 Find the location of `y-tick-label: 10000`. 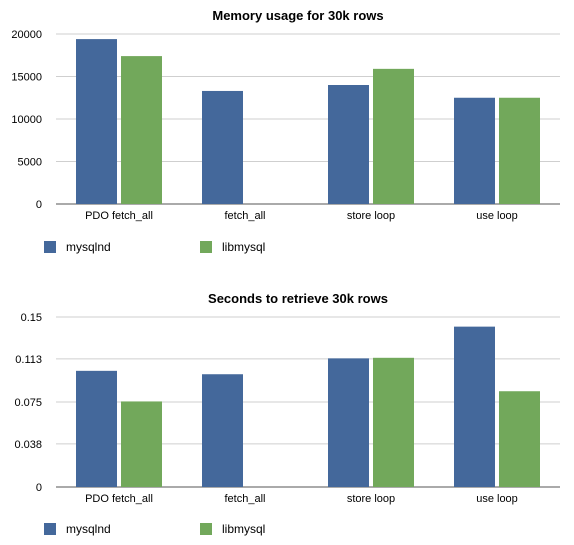

y-tick-label: 10000 is located at coordinates (26, 120).